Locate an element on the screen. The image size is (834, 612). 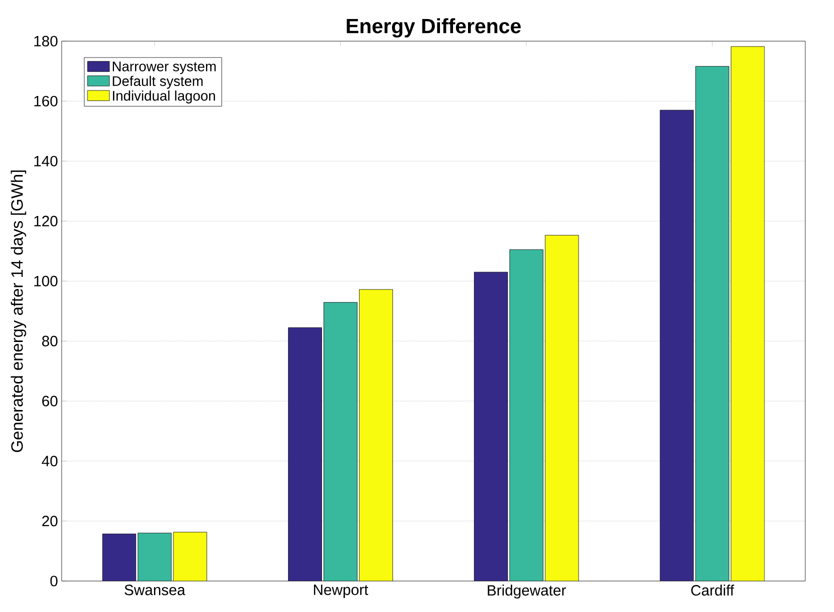
y-tick-label: 120 is located at coordinates (46, 221).